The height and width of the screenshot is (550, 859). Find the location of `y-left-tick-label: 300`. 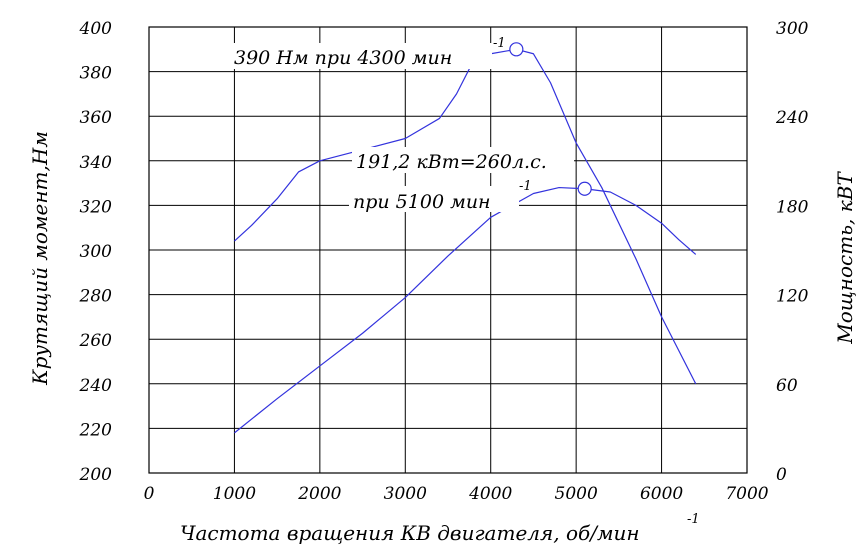

y-left-tick-label: 300 is located at coordinates (96, 252).